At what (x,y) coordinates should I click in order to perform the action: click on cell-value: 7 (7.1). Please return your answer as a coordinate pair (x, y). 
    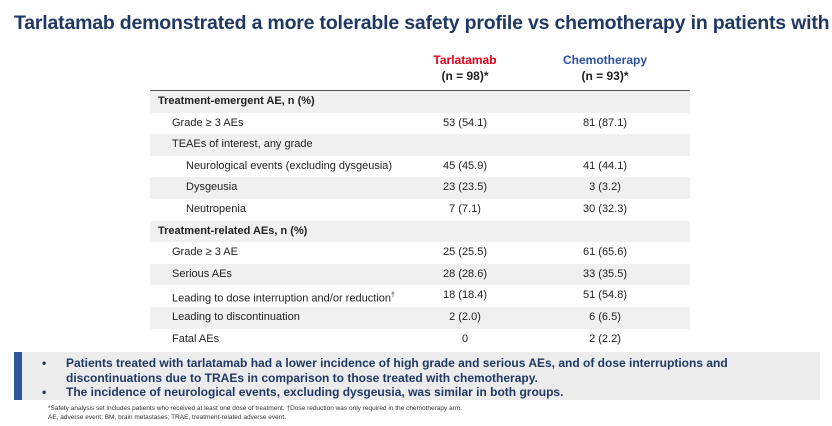
    Looking at the image, I should click on (465, 208).